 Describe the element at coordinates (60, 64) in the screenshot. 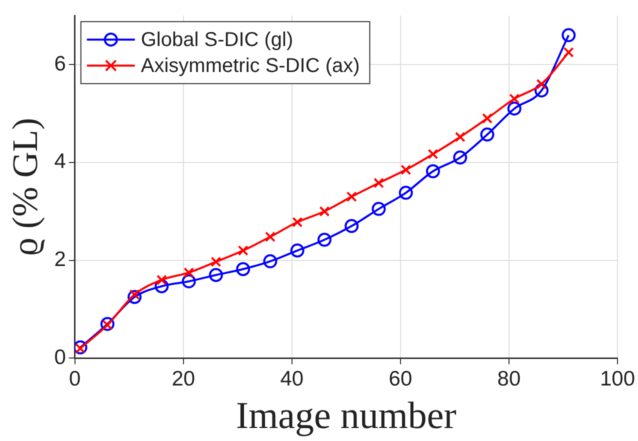

I see `y-tick-label: 6` at that location.